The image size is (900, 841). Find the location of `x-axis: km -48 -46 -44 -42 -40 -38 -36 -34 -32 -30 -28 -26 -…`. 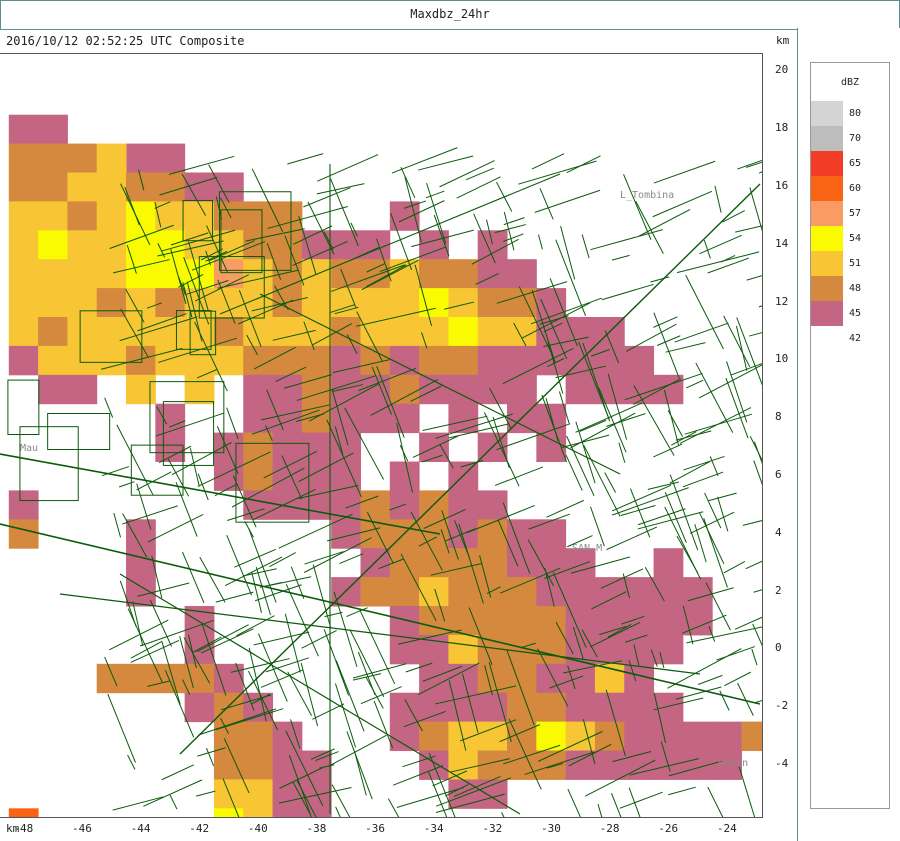

x-axis: km -48 -46 -44 -42 -40 -38 -36 -34 -32 -30 -28 -26 -… is located at coordinates (398, 828).